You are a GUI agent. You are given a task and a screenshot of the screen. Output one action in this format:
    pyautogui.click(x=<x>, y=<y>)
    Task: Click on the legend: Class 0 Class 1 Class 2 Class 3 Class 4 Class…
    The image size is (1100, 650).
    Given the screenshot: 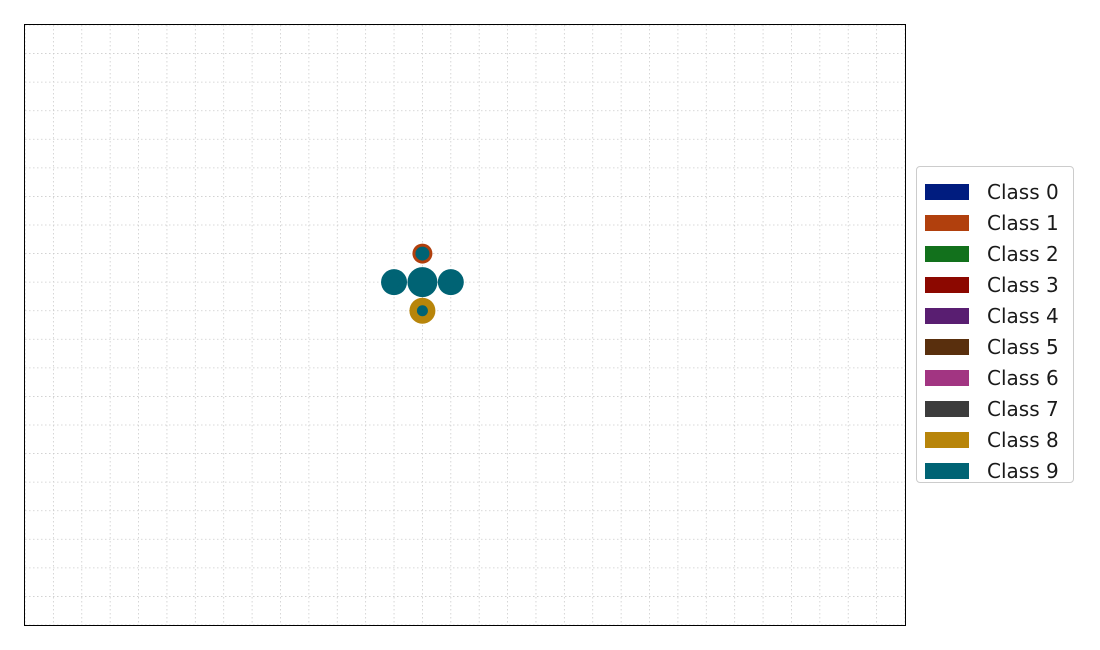 What is the action you would take?
    pyautogui.click(x=995, y=324)
    